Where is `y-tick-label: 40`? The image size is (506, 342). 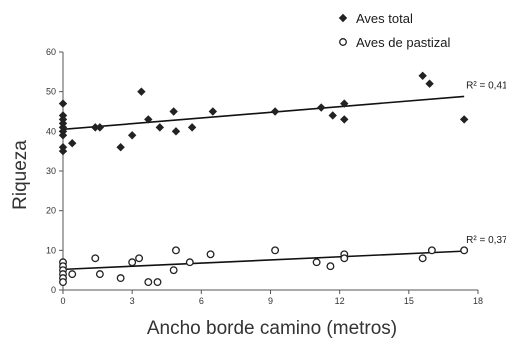
y-tick-label: 40 is located at coordinates (51, 131).